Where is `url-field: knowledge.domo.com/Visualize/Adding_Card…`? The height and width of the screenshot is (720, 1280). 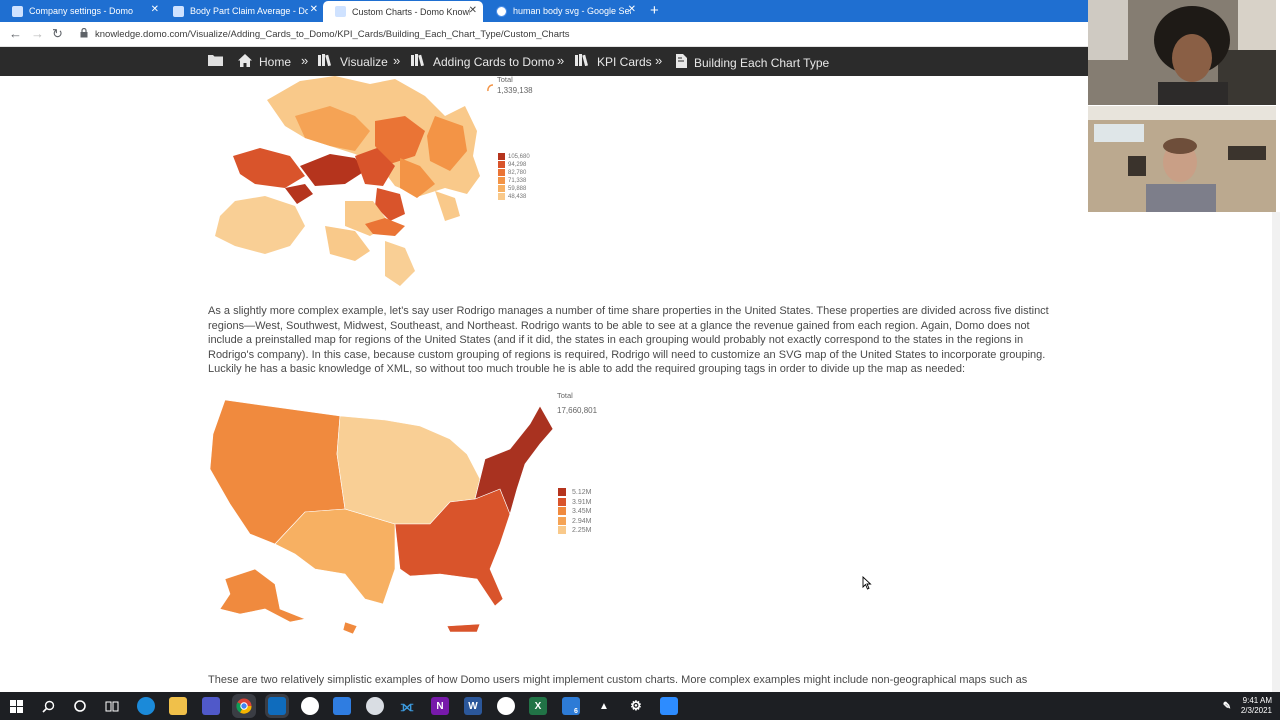
url-field: knowledge.domo.com/Visualize/Adding_Card… is located at coordinates (332, 34).